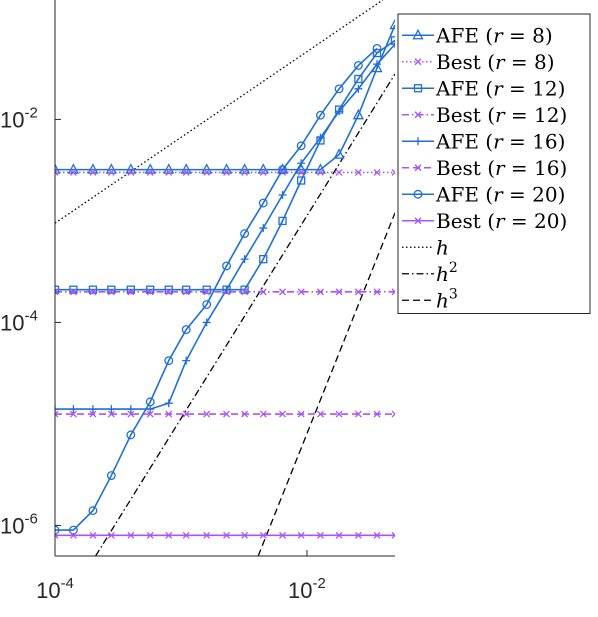  Describe the element at coordinates (500, 88) in the screenshot. I see `legend-label-2: AFE (r = 12)` at that location.